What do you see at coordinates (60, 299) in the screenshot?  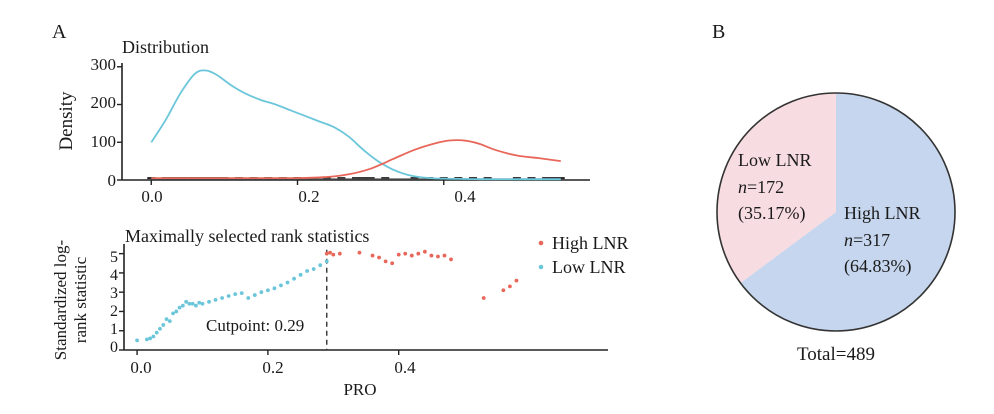 I see `rank-stat-ylabel-line1: Standardized log-` at bounding box center [60, 299].